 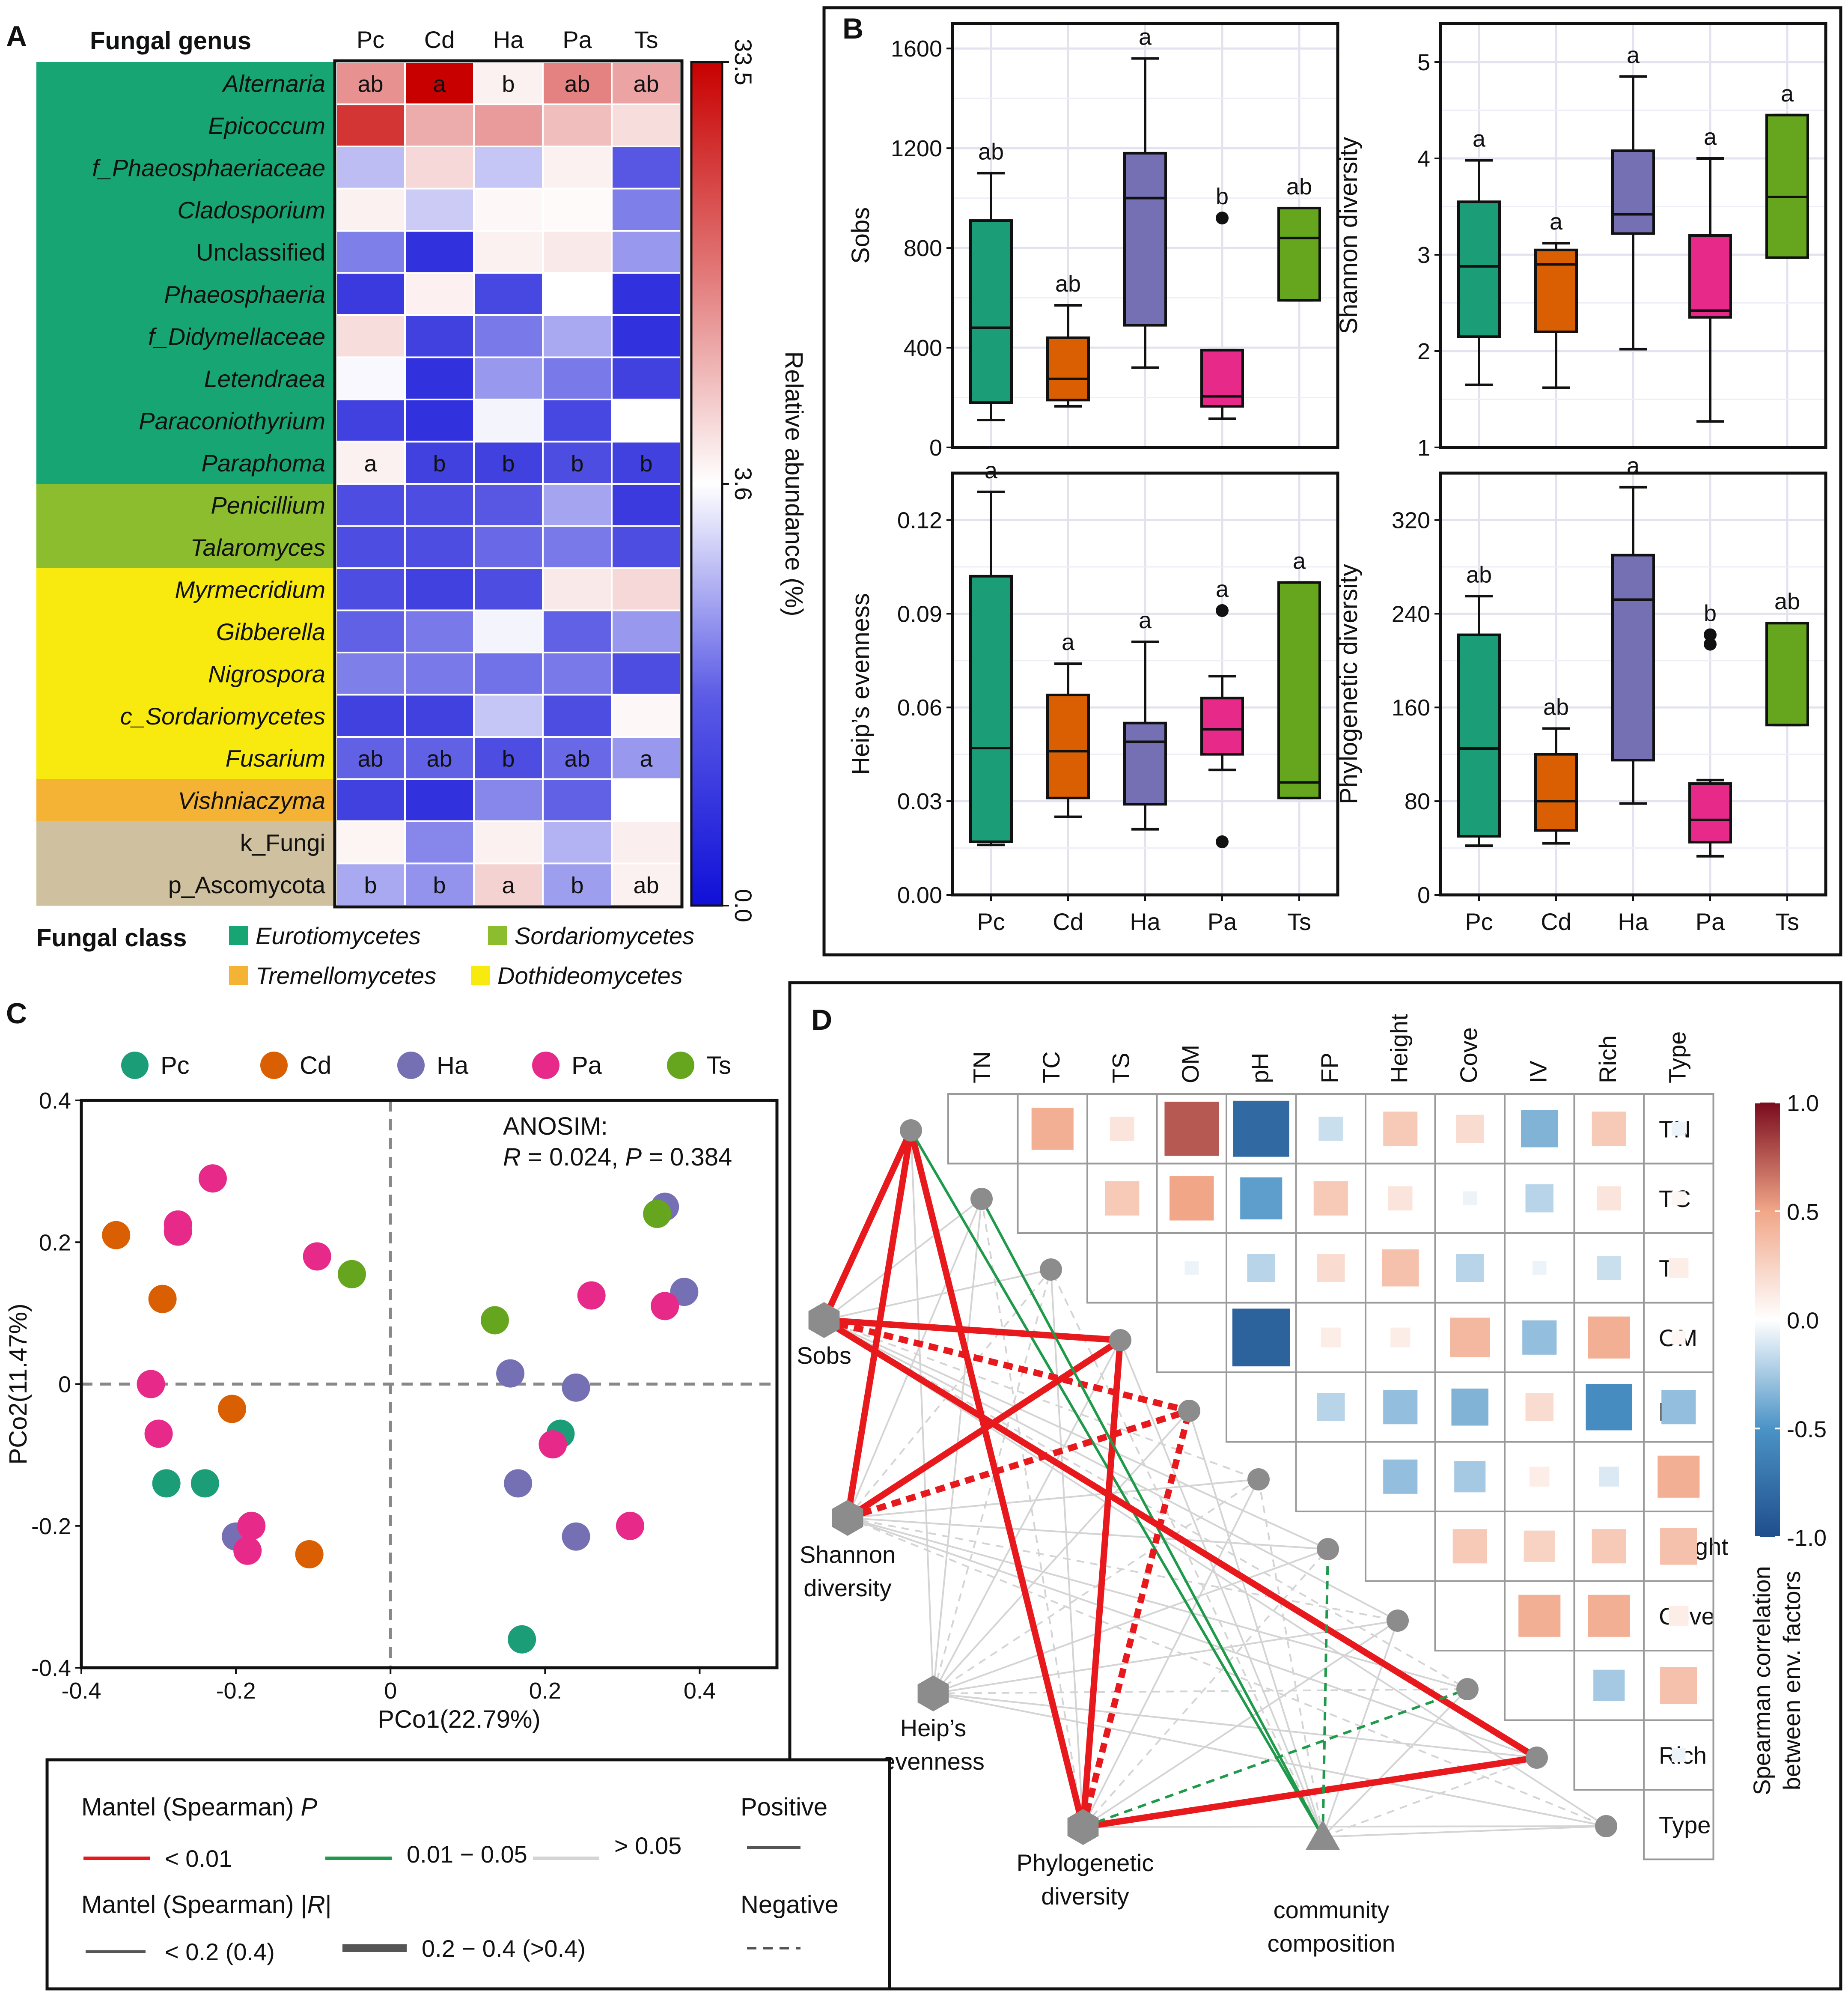 I want to click on y-tick-label: 800, so click(x=923, y=248).